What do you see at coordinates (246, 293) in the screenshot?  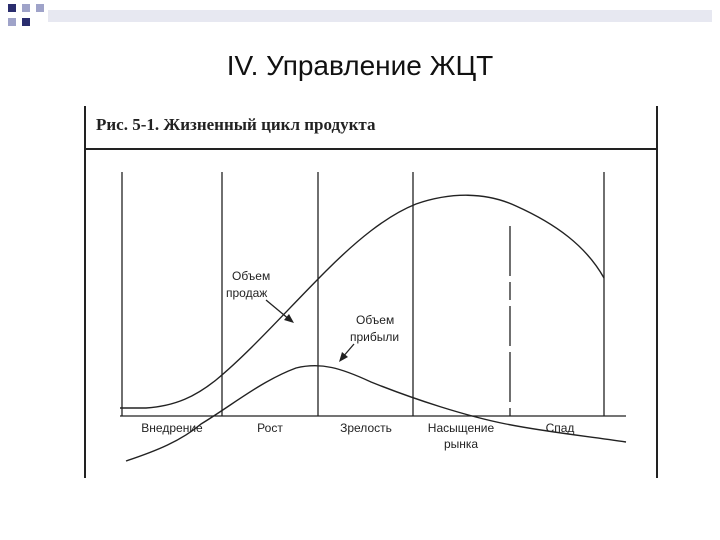 I see `sales-label-line2: продаж` at bounding box center [246, 293].